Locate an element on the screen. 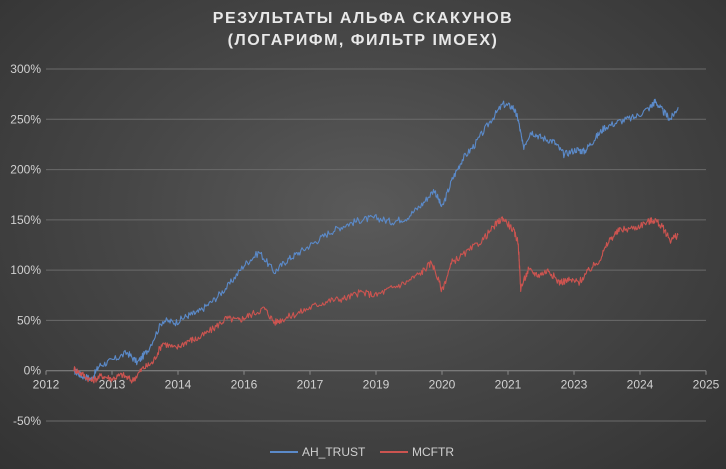  y-tick-label: 300% is located at coordinates (25, 69).